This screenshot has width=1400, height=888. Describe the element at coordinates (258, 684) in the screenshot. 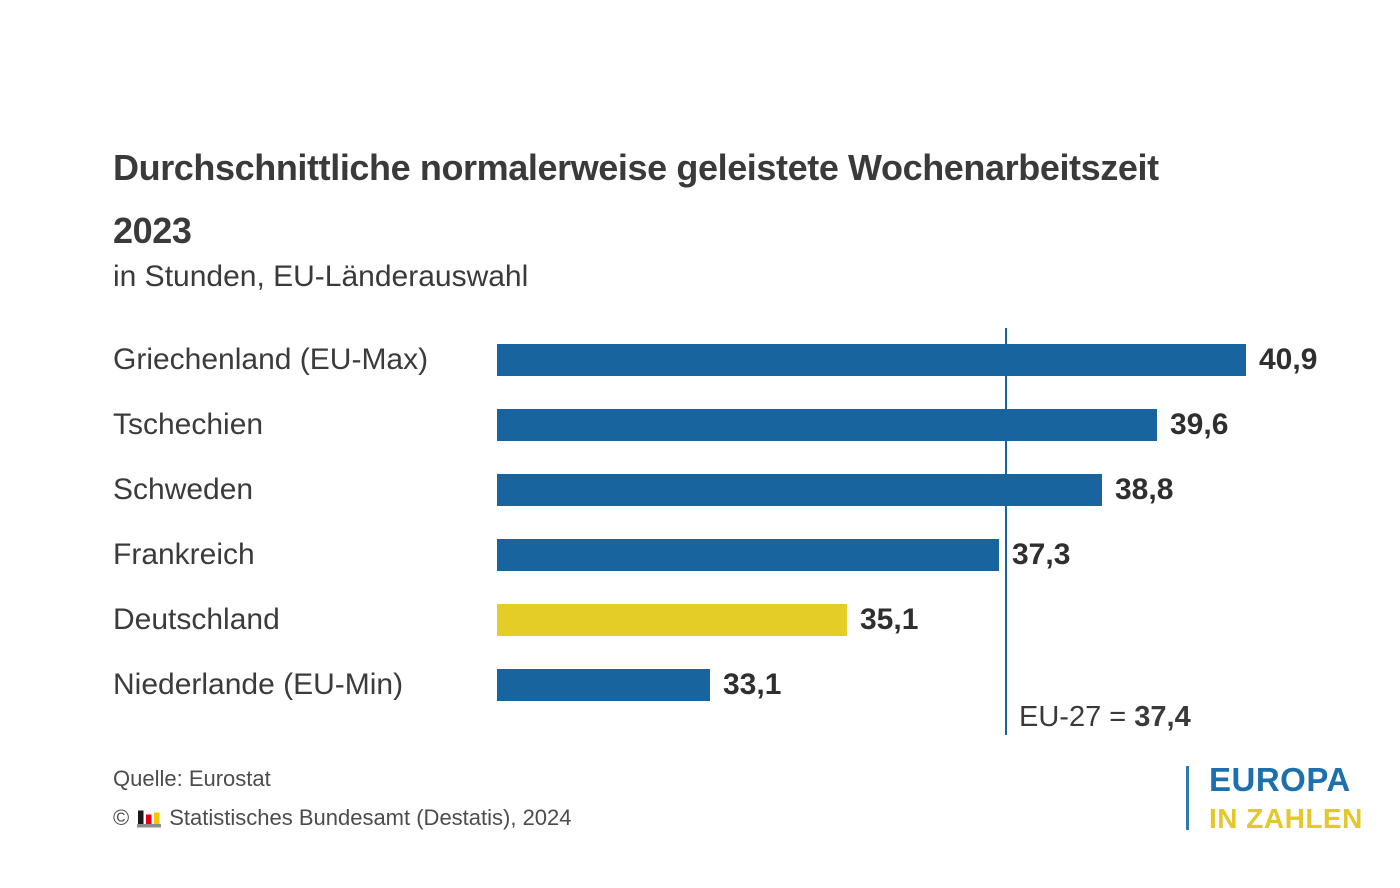

I see `category-label: Niederlande (EU-Min)` at that location.